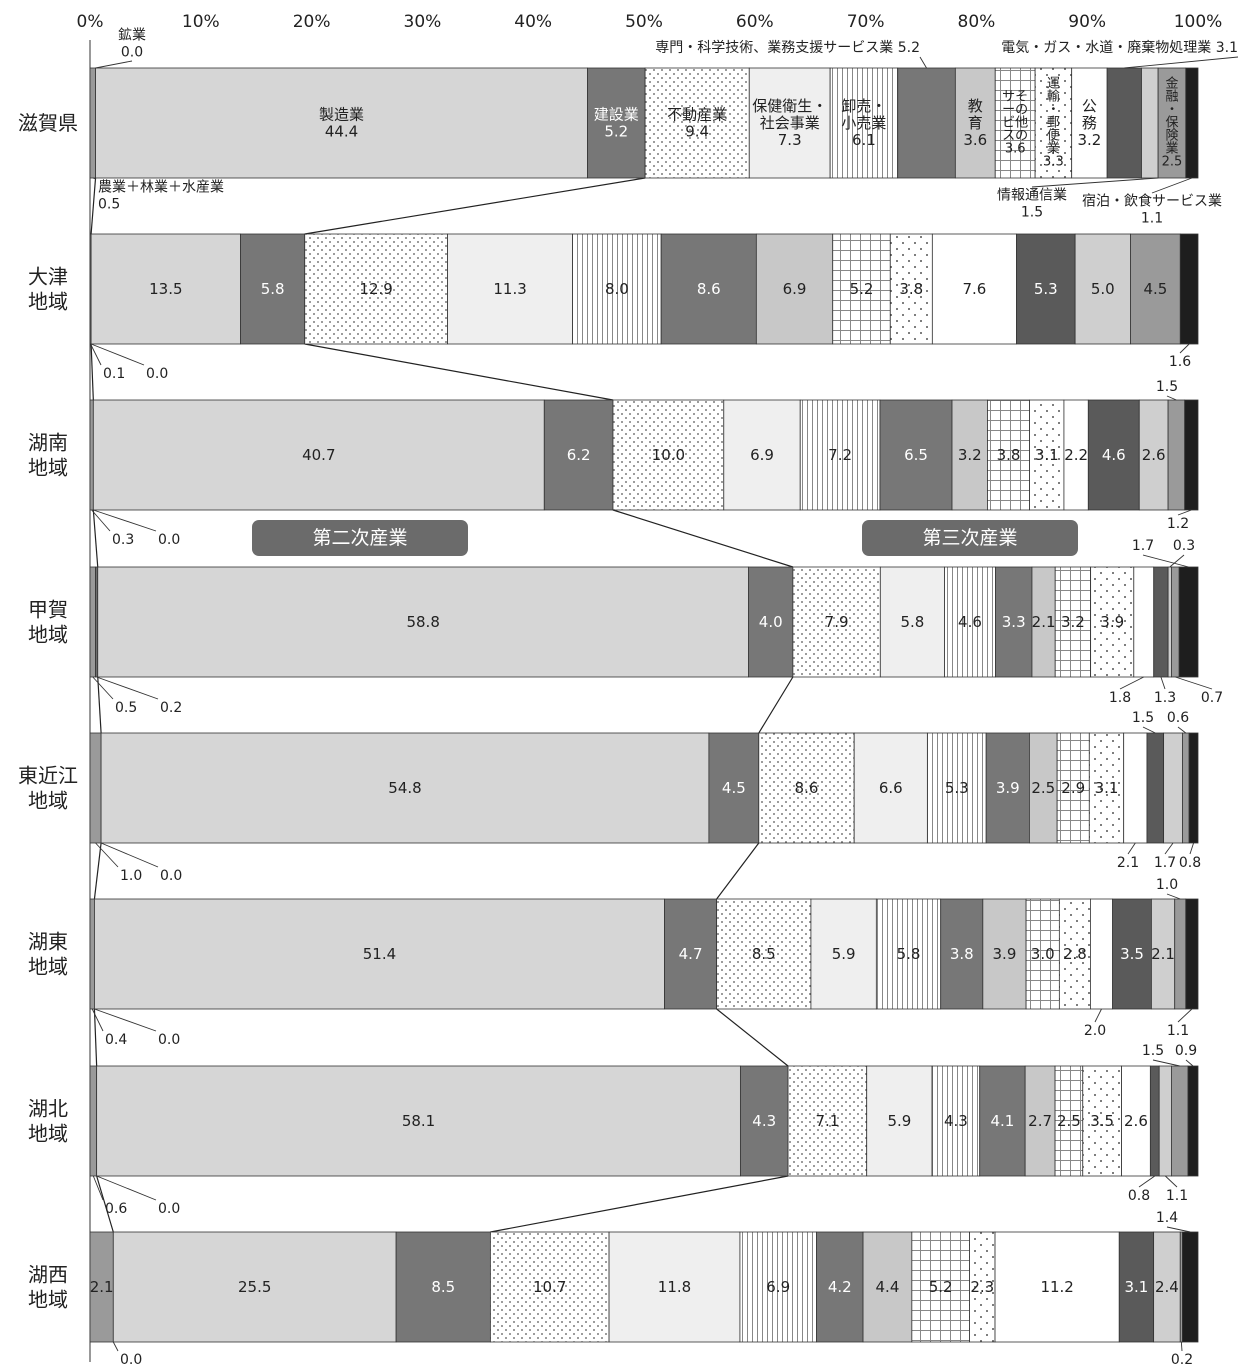 This screenshot has height=1371, width=1240. What do you see at coordinates (962, 954) in the screenshot?
I see `data-label: 3.8` at bounding box center [962, 954].